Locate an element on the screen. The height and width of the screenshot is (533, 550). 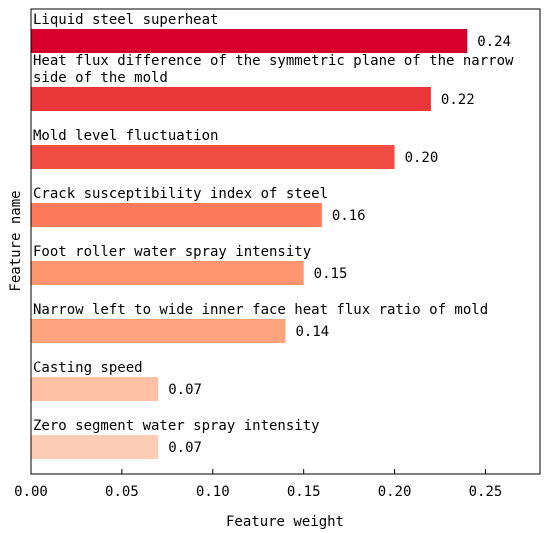
x-tick-label: 0.10 is located at coordinates (213, 492).